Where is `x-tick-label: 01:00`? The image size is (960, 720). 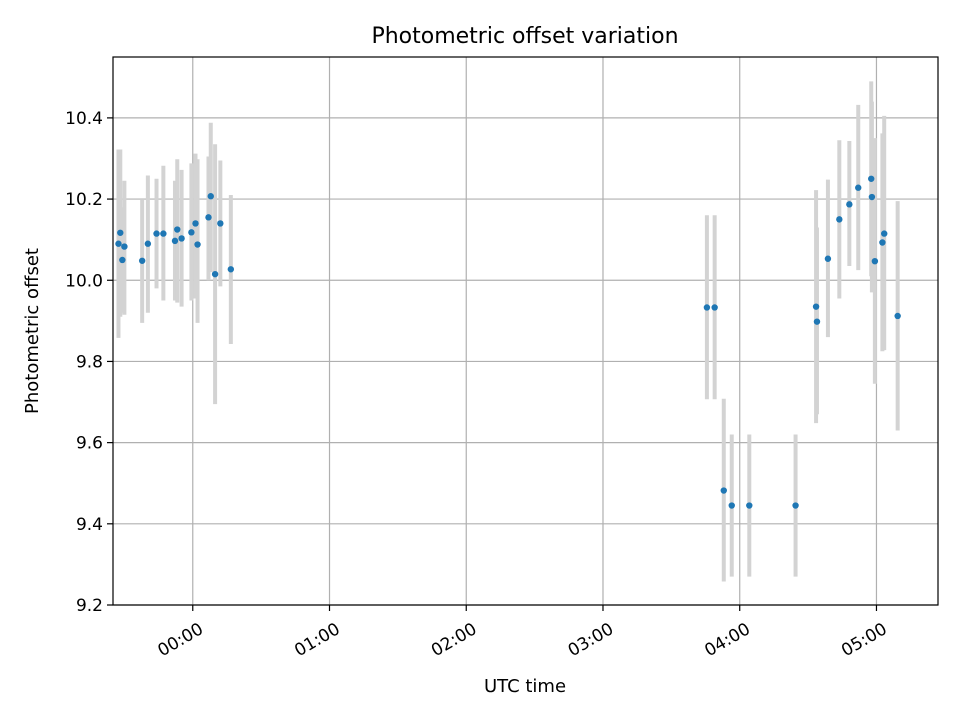
x-tick-label: 01:00 is located at coordinates (317, 640).